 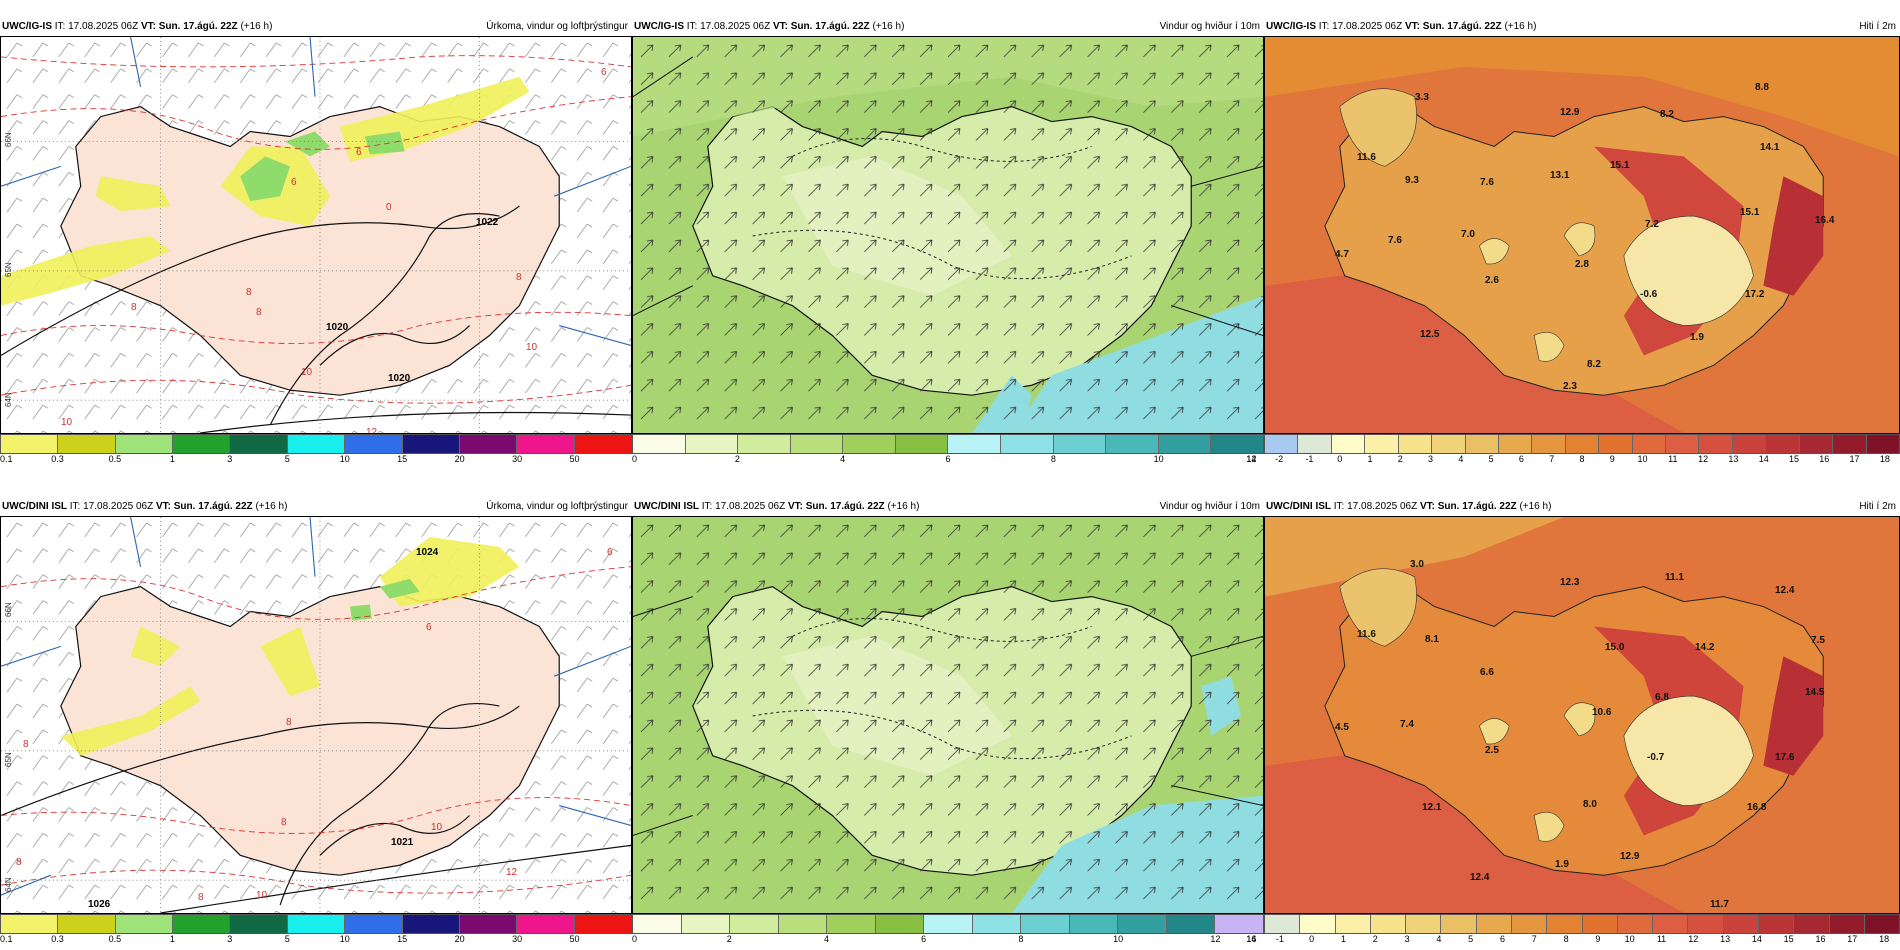 What do you see at coordinates (8, 139) in the screenshot?
I see `lat-label: 66N` at bounding box center [8, 139].